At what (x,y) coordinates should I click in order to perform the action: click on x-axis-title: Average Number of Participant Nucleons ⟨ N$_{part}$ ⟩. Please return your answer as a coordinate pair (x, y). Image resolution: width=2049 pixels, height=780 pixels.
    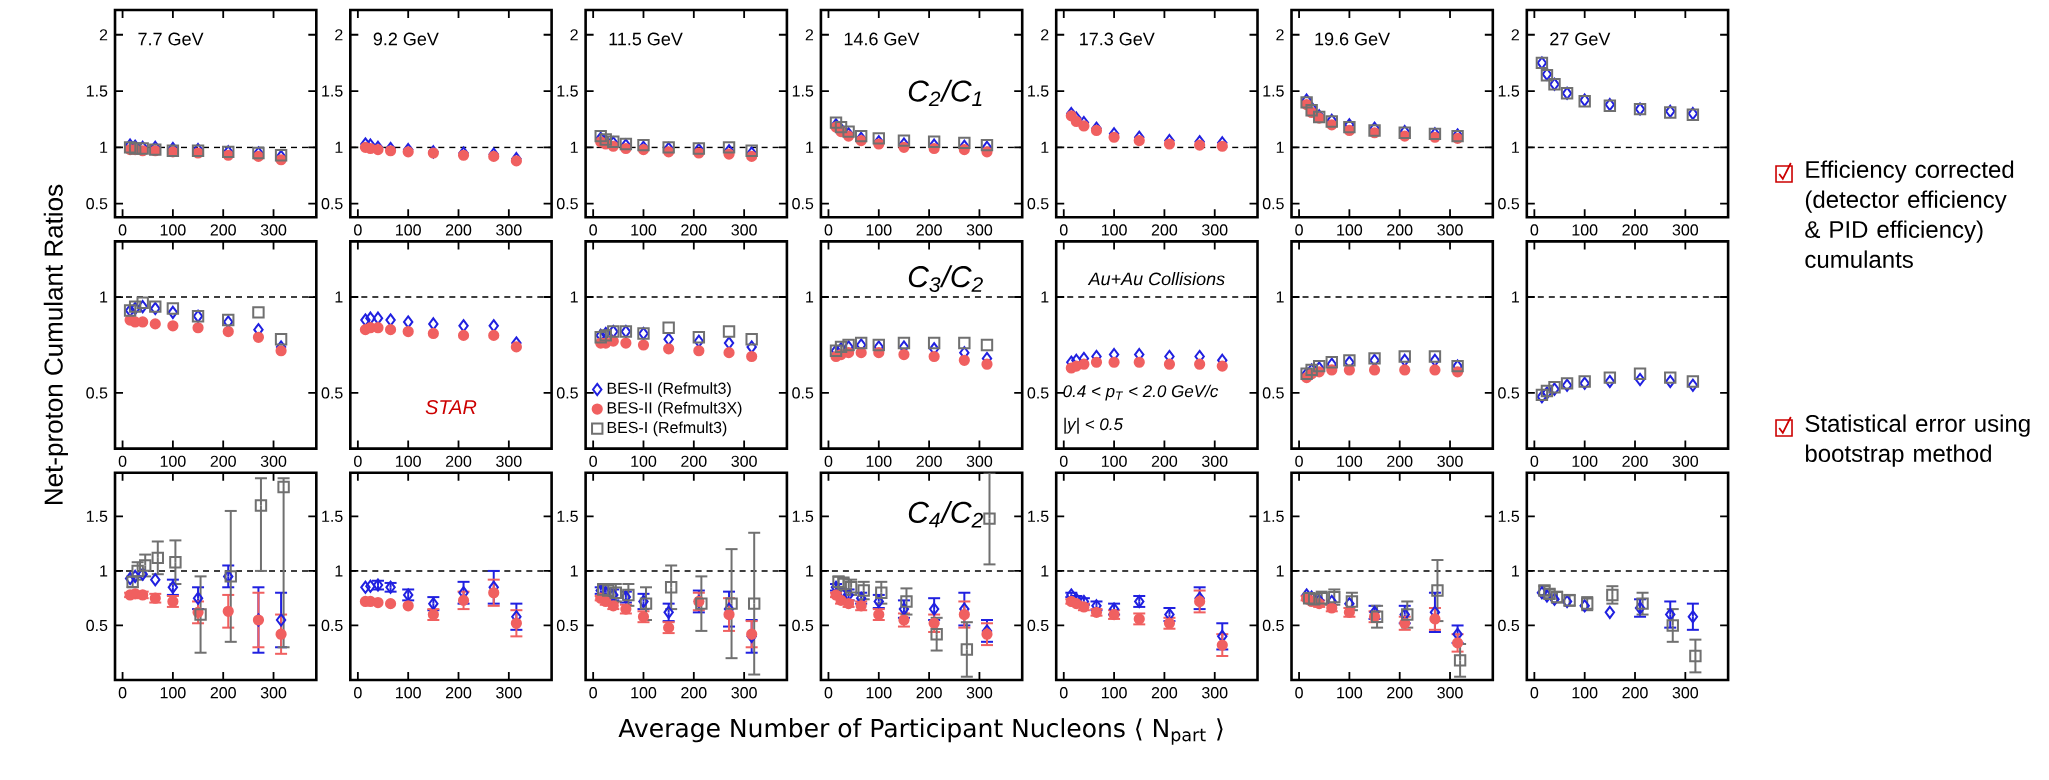
    Looking at the image, I should click on (920, 731).